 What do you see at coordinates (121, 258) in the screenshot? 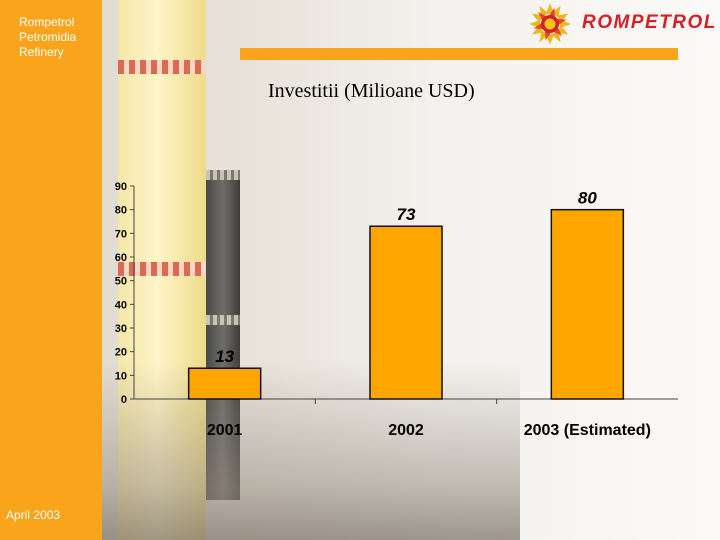
I see `y-tick-label: 60` at bounding box center [121, 258].